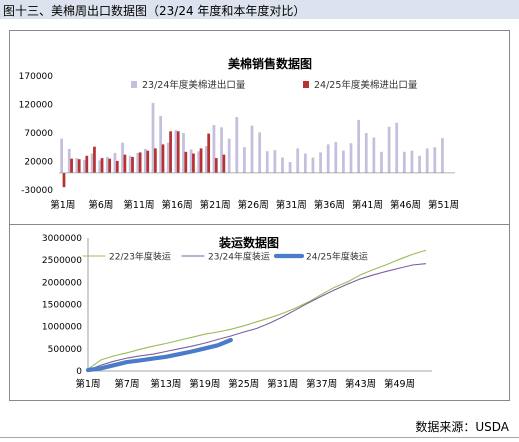  What do you see at coordinates (38, 134) in the screenshot?
I see `y-tick-label: 70000` at bounding box center [38, 134].